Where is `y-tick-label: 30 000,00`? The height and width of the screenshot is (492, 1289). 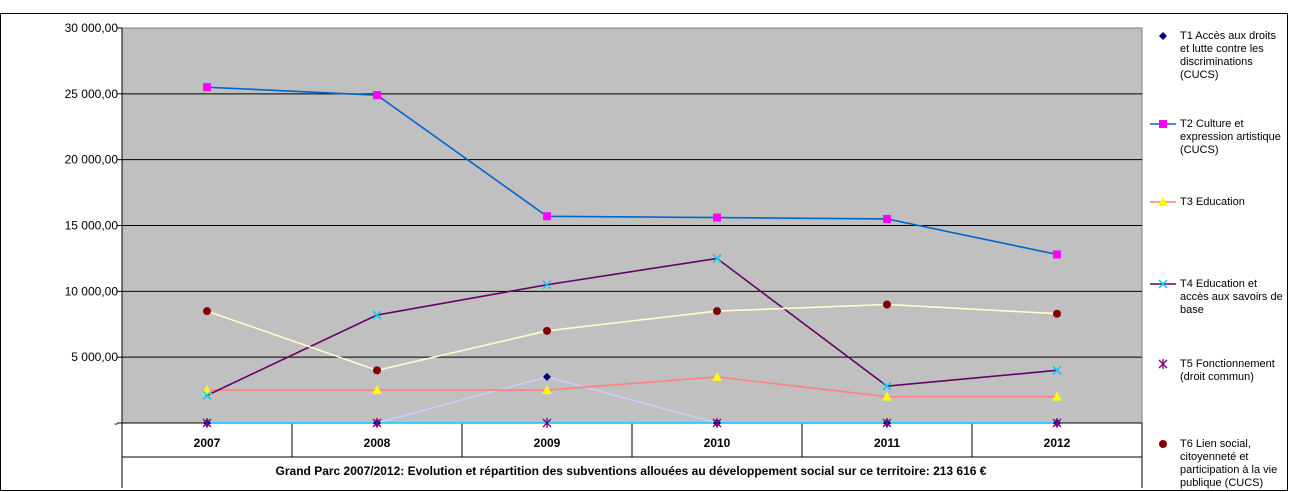 y-tick-label: 30 000,00 is located at coordinates (92, 28).